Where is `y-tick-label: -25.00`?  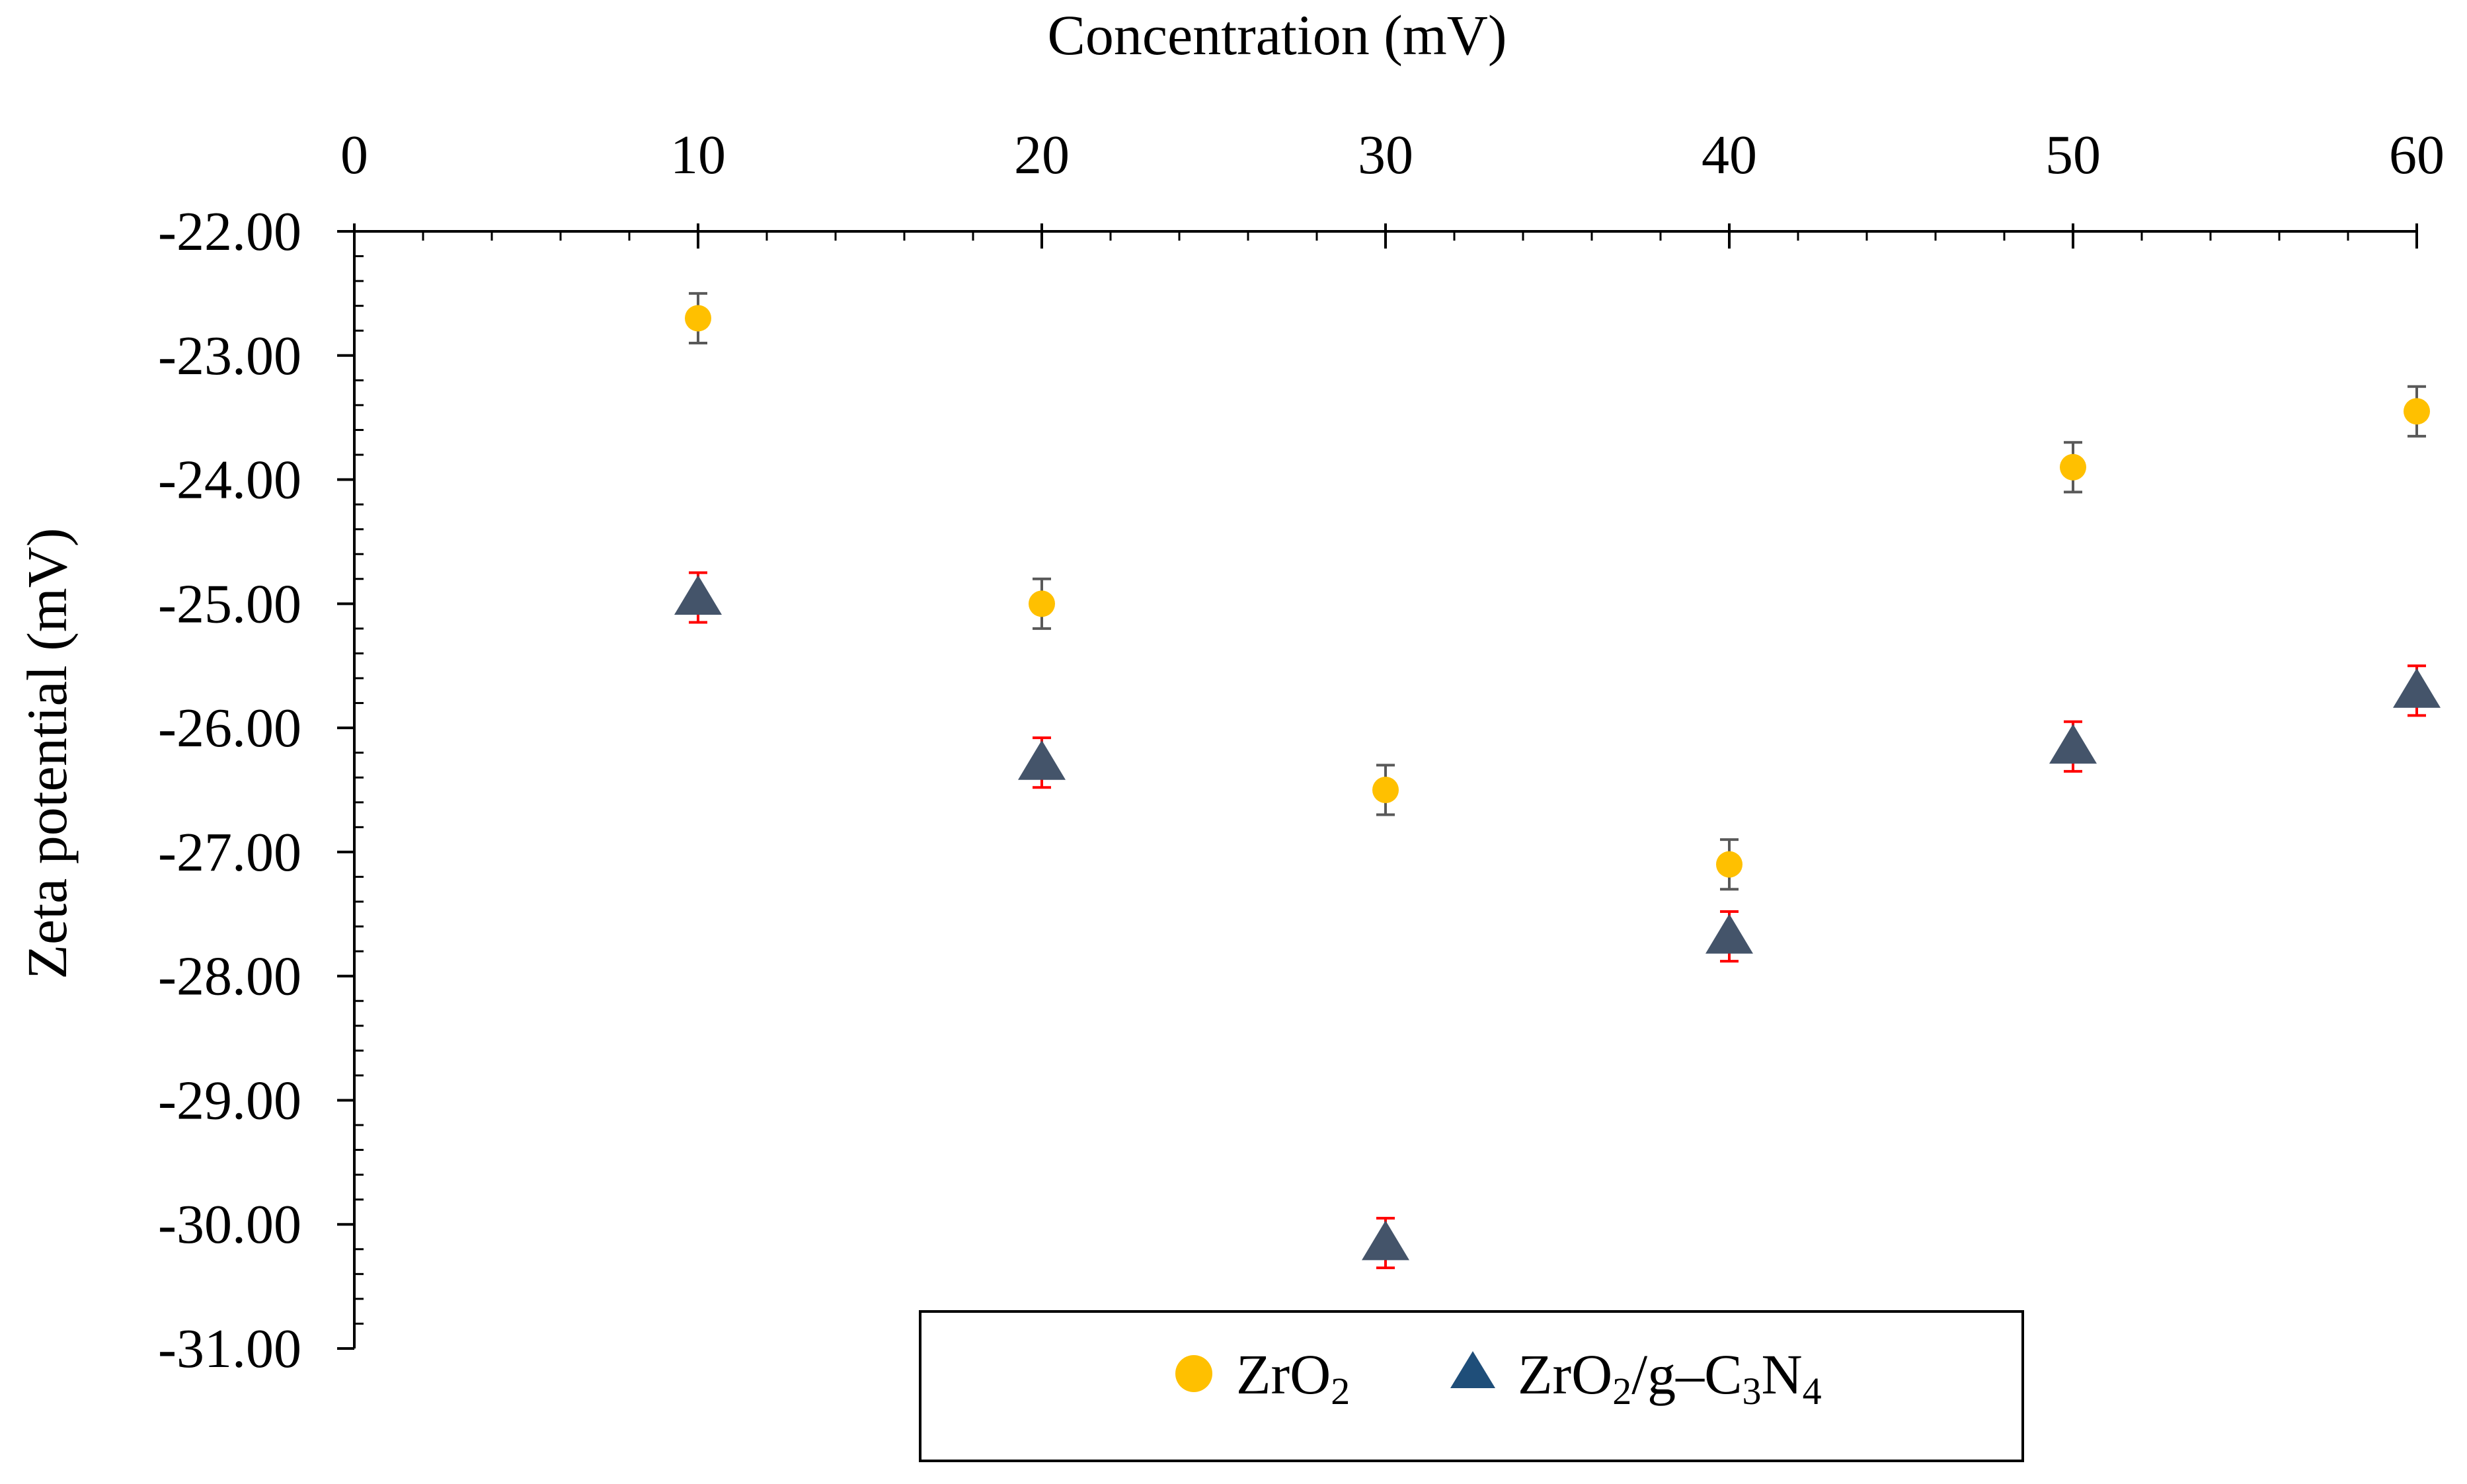
y-tick-label: -25.00 is located at coordinates (229, 604).